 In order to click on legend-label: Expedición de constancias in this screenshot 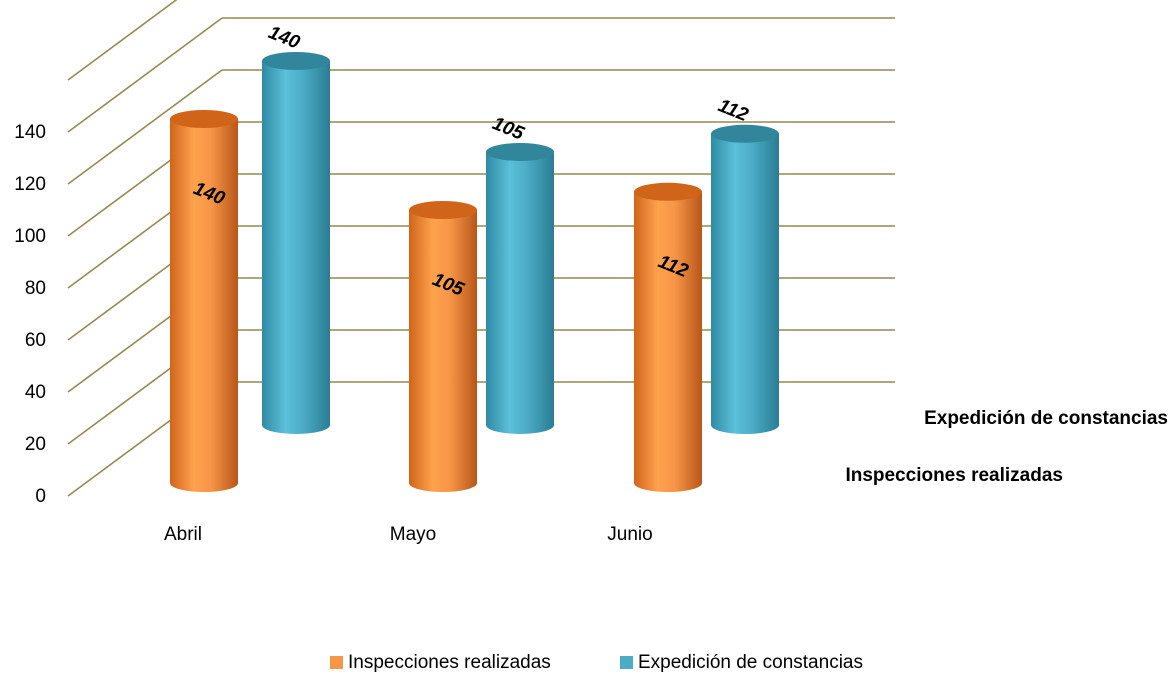, I will do `click(750, 662)`.